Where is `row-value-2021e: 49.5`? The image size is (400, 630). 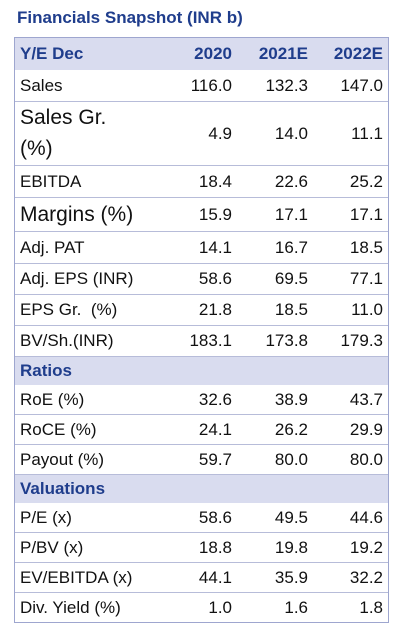 row-value-2021e: 49.5 is located at coordinates (291, 517).